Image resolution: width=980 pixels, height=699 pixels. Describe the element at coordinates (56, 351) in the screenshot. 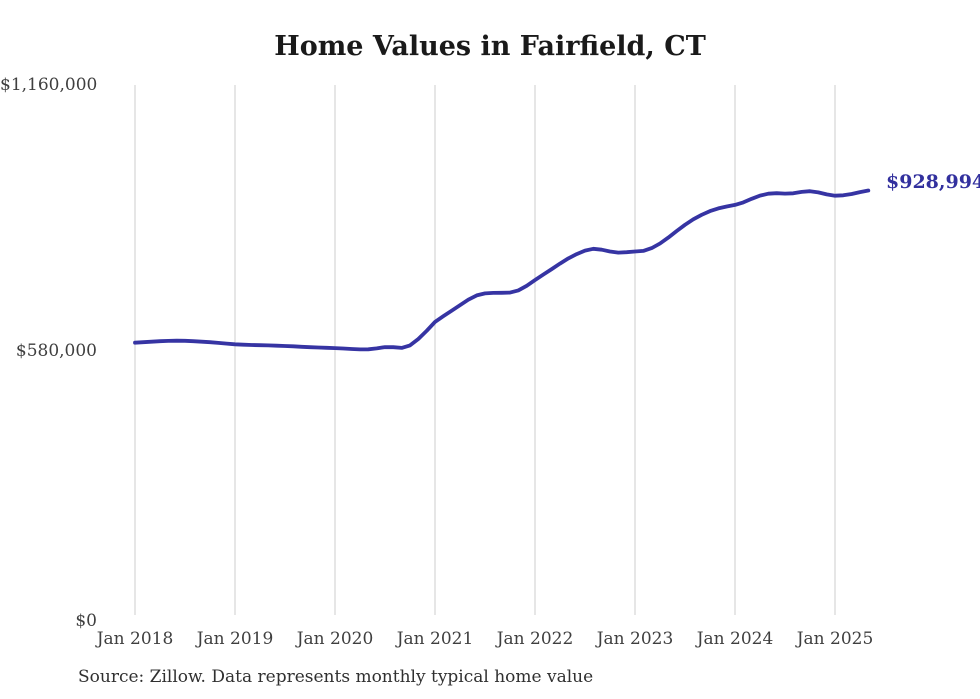

I see `y-tick-label-580000: $580,000` at that location.